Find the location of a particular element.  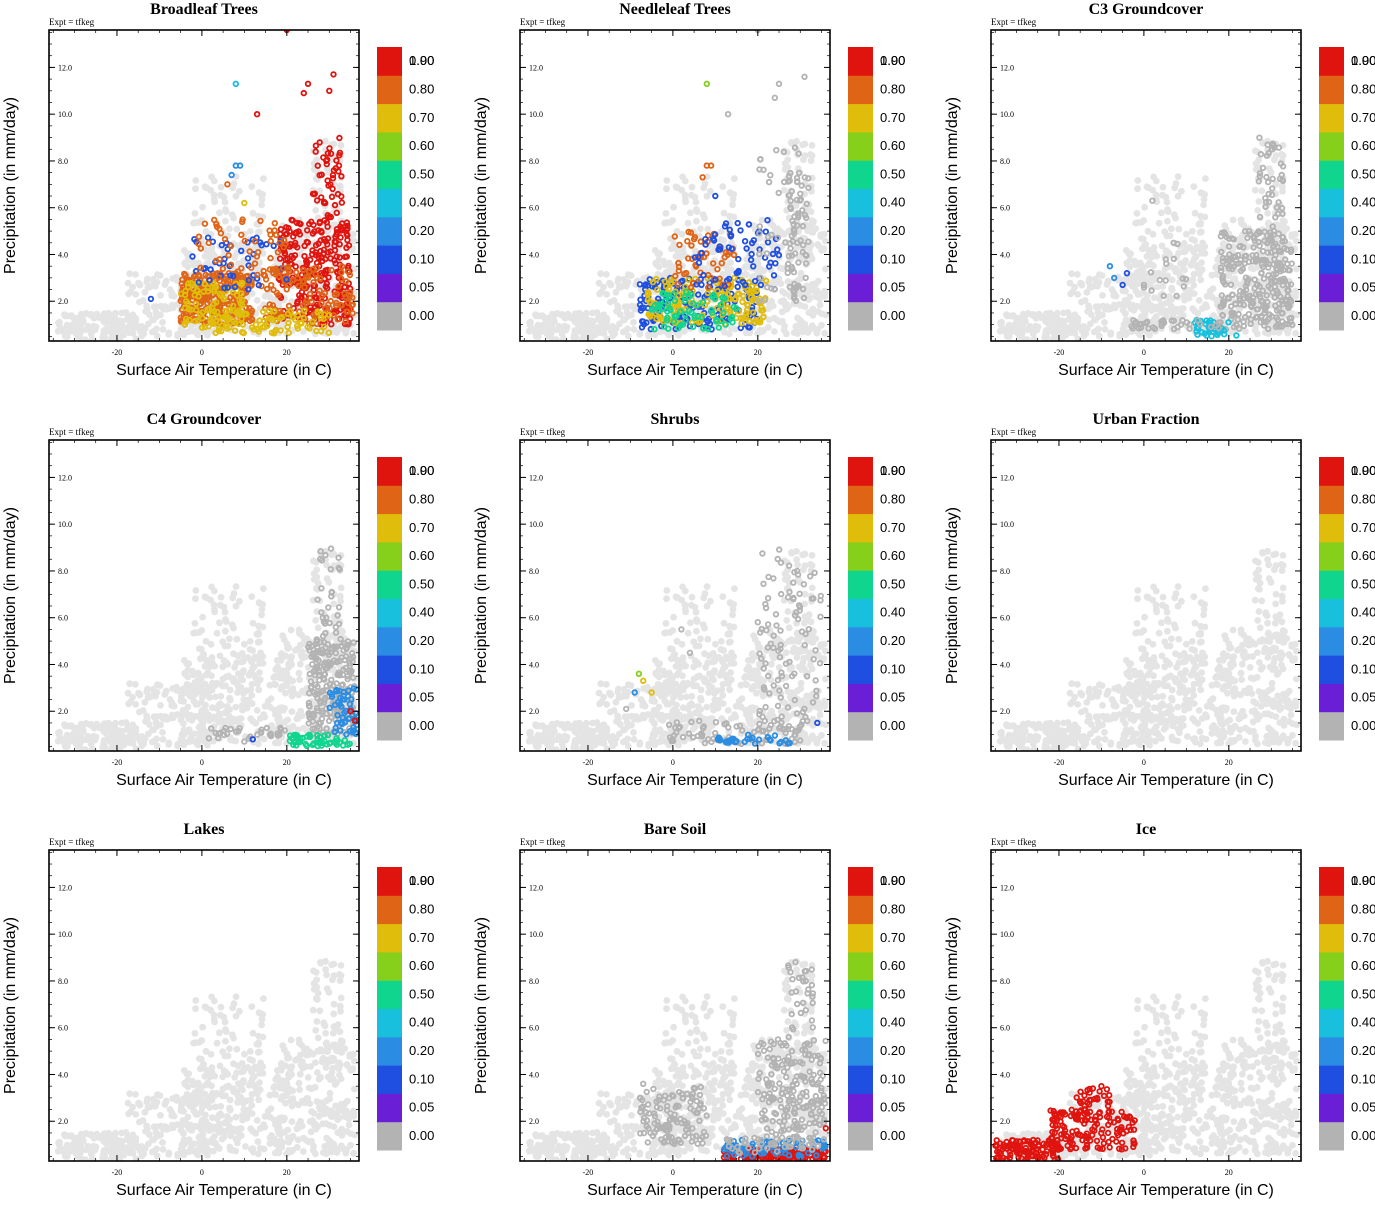

colorbar-label: 0.80 is located at coordinates (1363, 88).